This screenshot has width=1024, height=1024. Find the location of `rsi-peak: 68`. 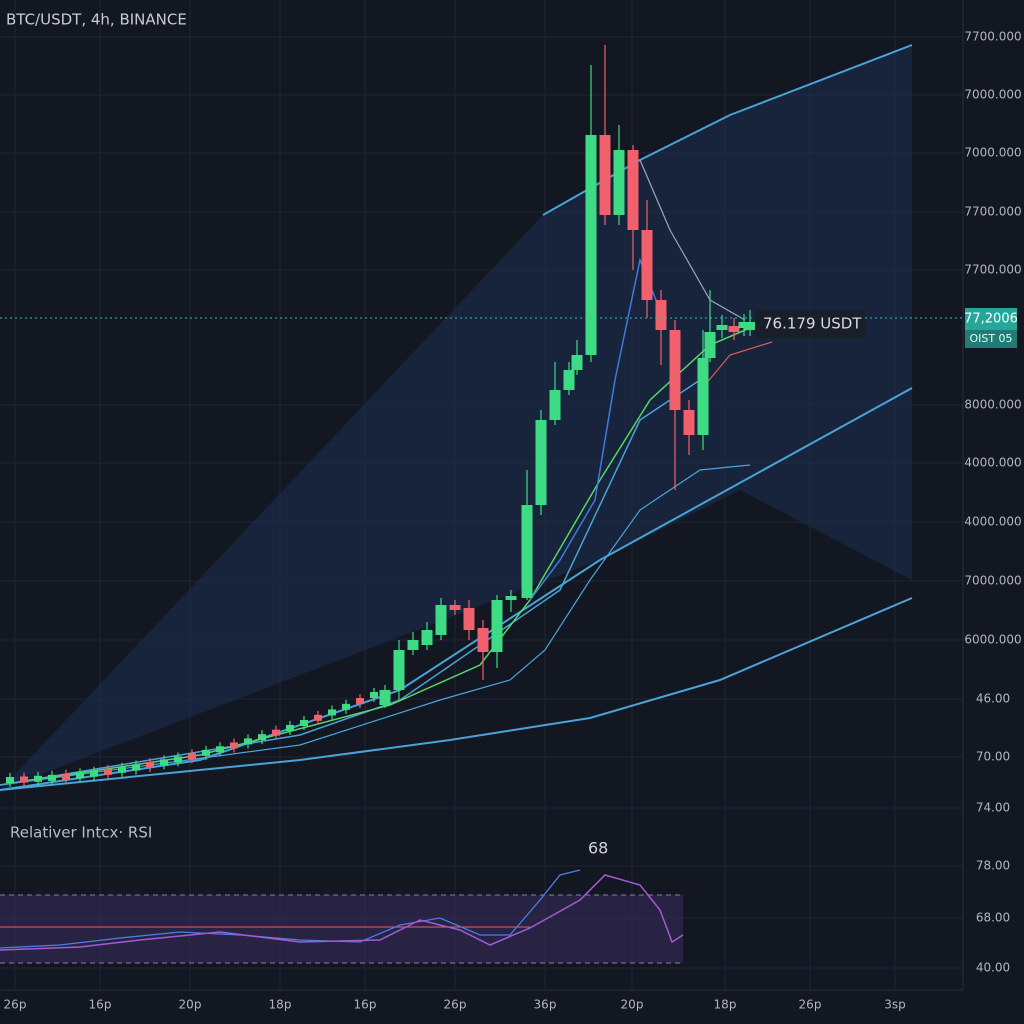

rsi-peak: 68 is located at coordinates (598, 848).